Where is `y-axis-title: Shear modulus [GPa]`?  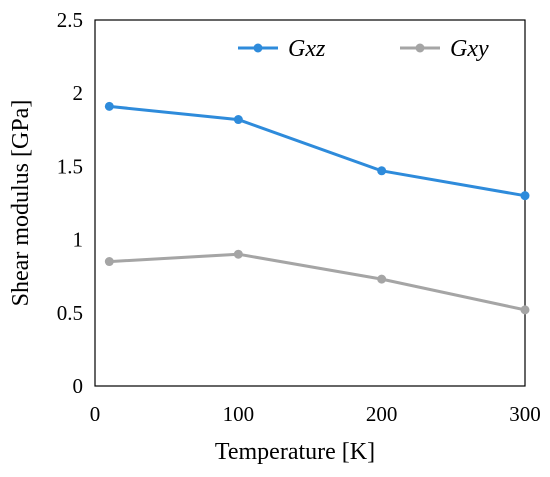
y-axis-title: Shear modulus [GPa] is located at coordinates (21, 203).